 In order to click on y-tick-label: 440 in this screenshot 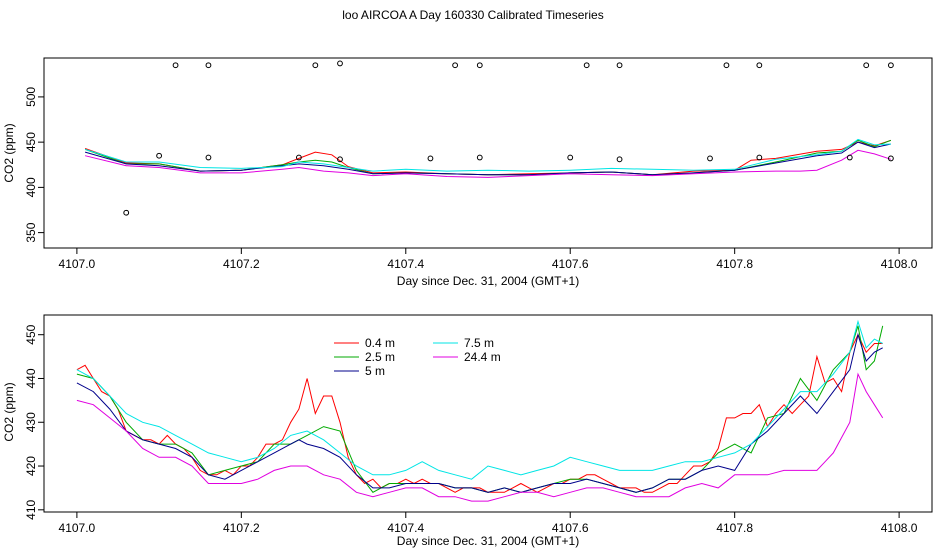, I will do `click(31, 378)`.